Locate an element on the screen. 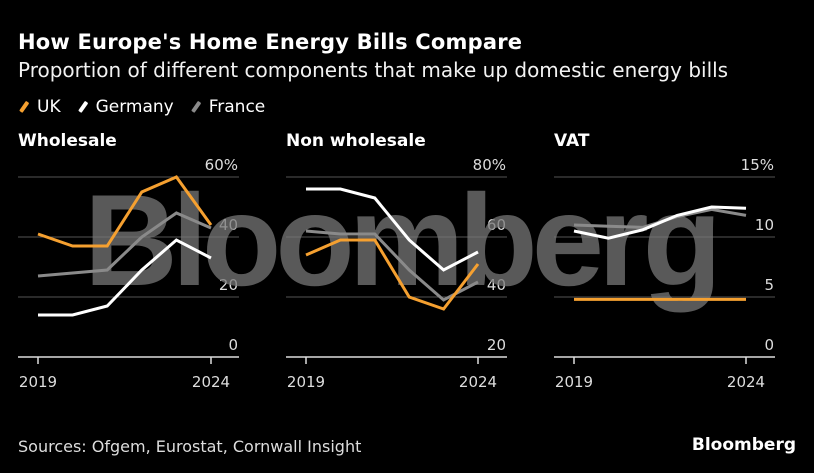  y-tick-label: 60 is located at coordinates (496, 225).